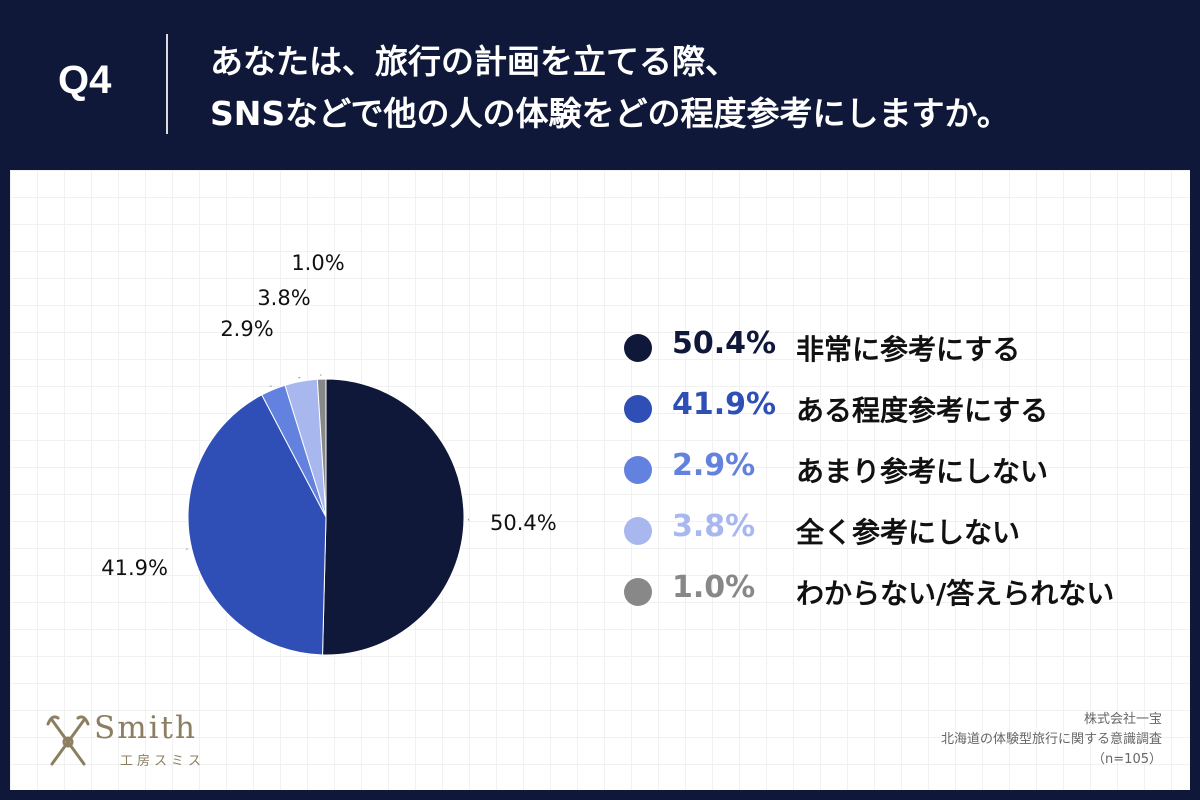 The image size is (1200, 800). I want to click on pie-slice-somewhat-helpful, so click(257, 525).